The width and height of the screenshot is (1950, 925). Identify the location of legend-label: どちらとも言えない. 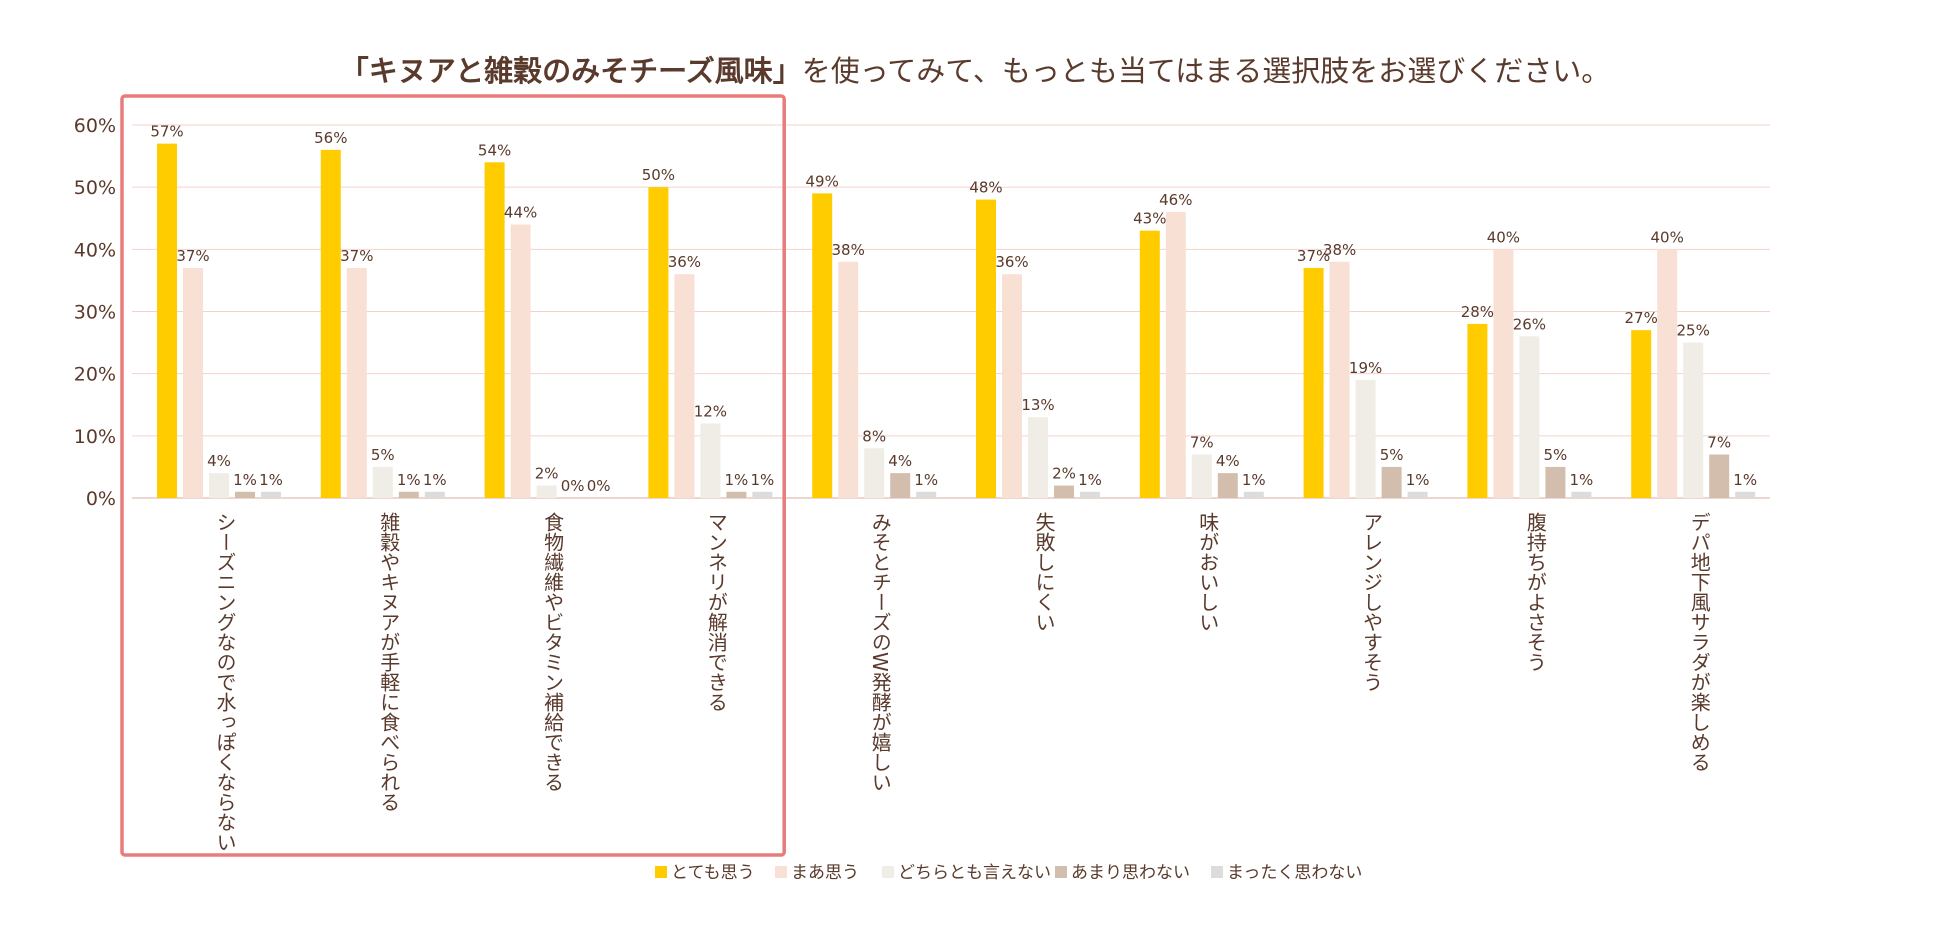
(974, 873).